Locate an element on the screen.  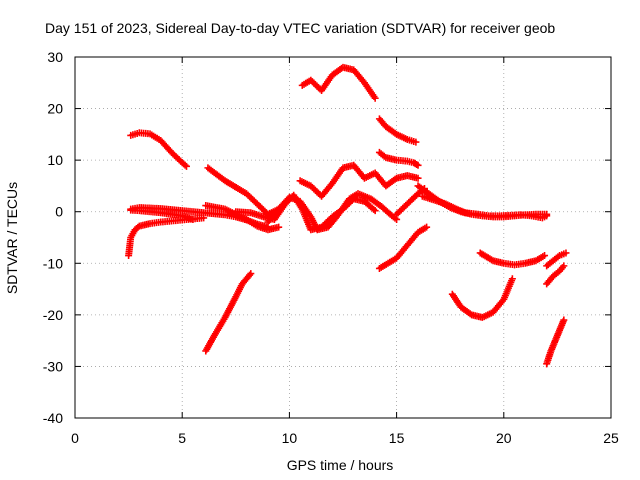
x-axis-label: GPS time / hours is located at coordinates (340, 465).